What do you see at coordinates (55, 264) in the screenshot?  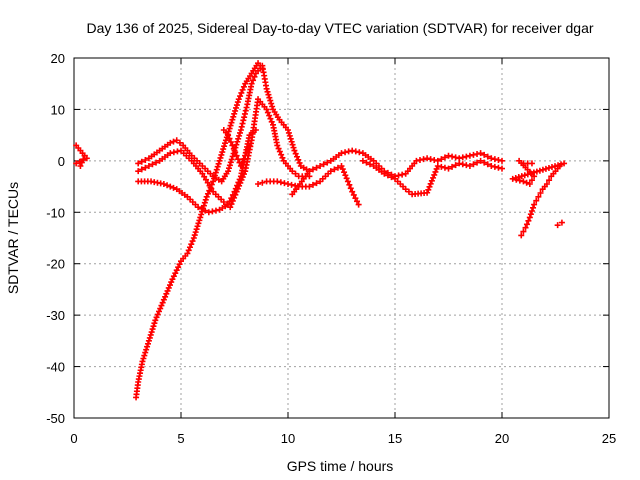 I see `y-tick-label: -20` at bounding box center [55, 264].